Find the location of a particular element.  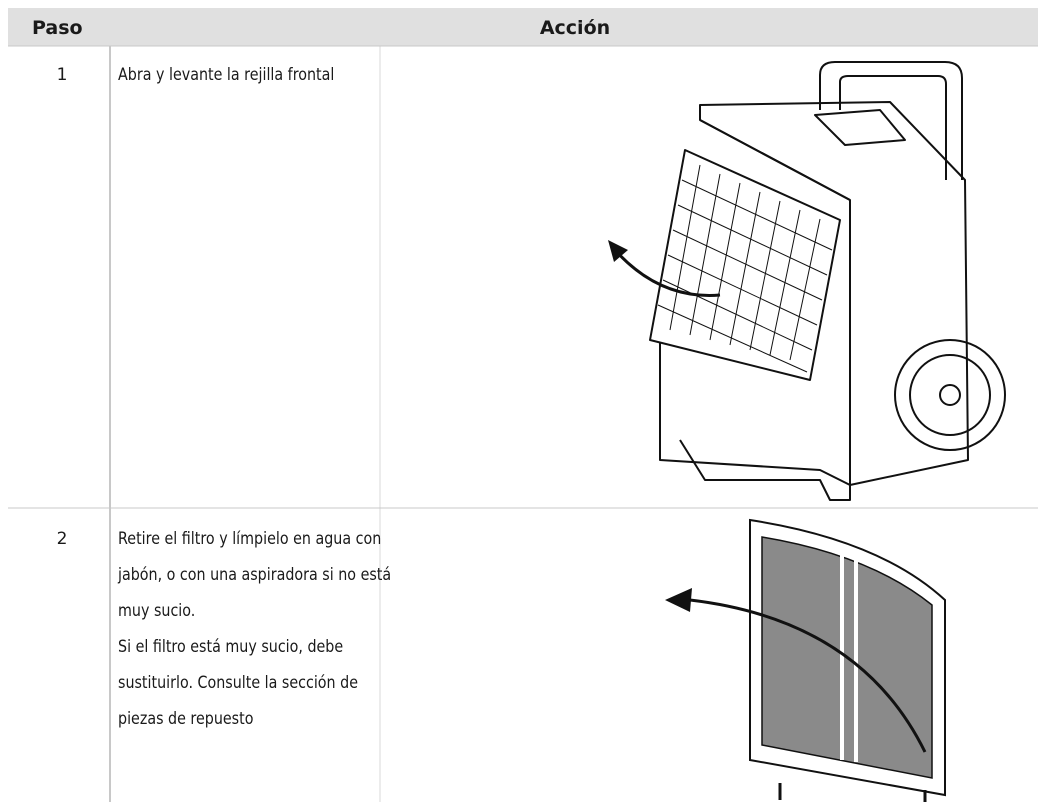

step-text: jabón, o con una aspiradora si no está is located at coordinates (254, 575).